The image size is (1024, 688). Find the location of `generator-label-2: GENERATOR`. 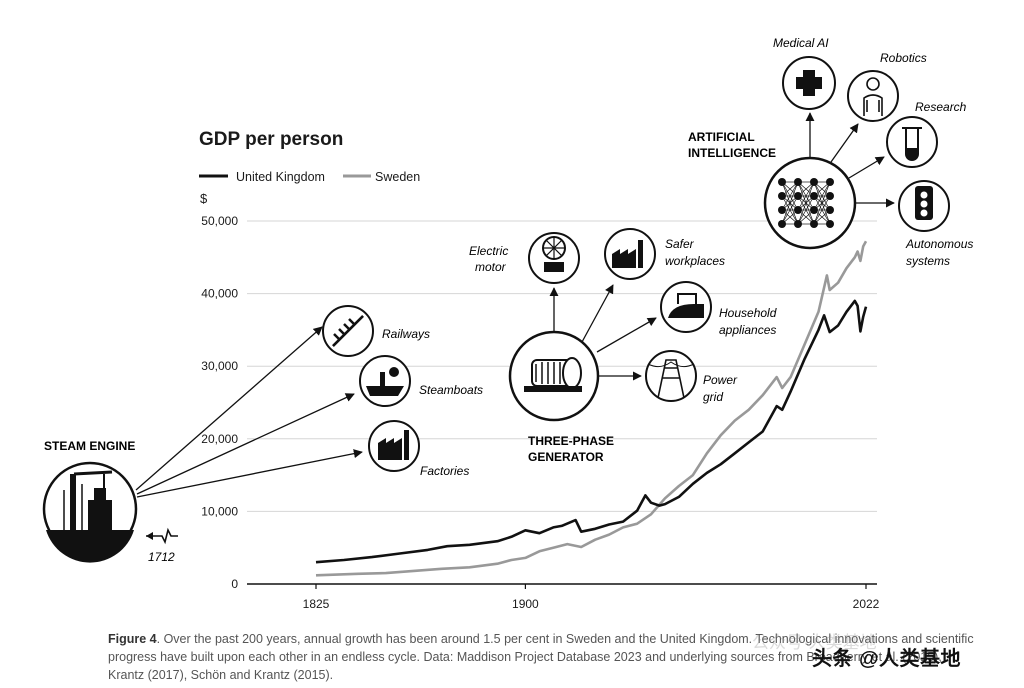

generator-label-2: GENERATOR is located at coordinates (566, 457).